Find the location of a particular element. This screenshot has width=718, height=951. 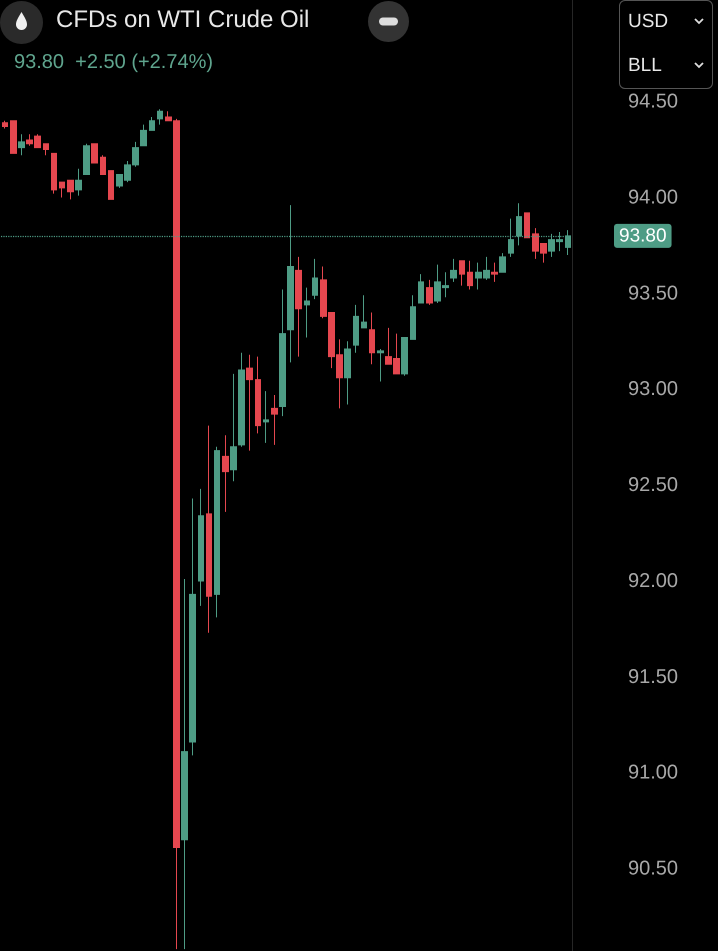

y-tick-label: 93.00 is located at coordinates (653, 389).